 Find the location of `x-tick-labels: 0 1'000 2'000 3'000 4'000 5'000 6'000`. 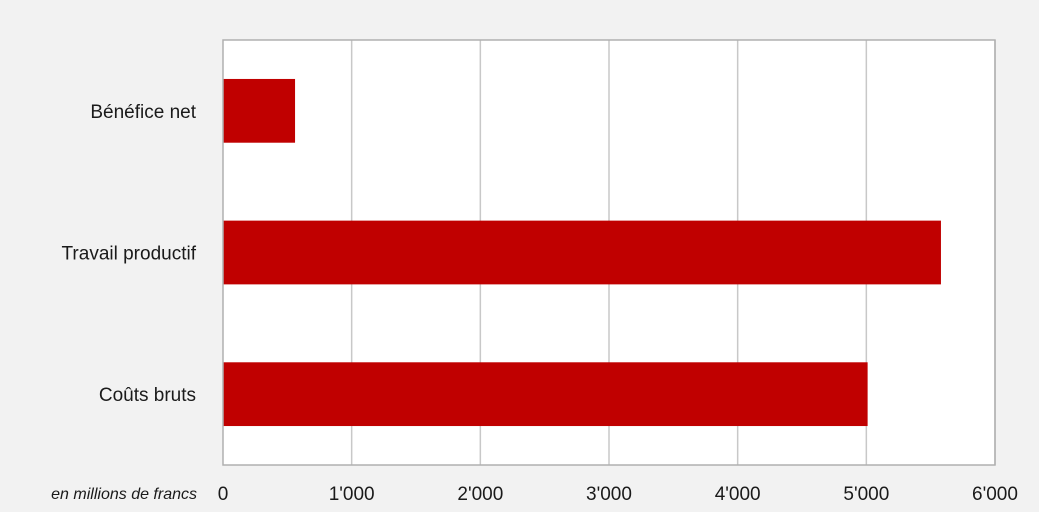

x-tick-labels: 0 1'000 2'000 3'000 4'000 5'000 6'000 is located at coordinates (618, 494).